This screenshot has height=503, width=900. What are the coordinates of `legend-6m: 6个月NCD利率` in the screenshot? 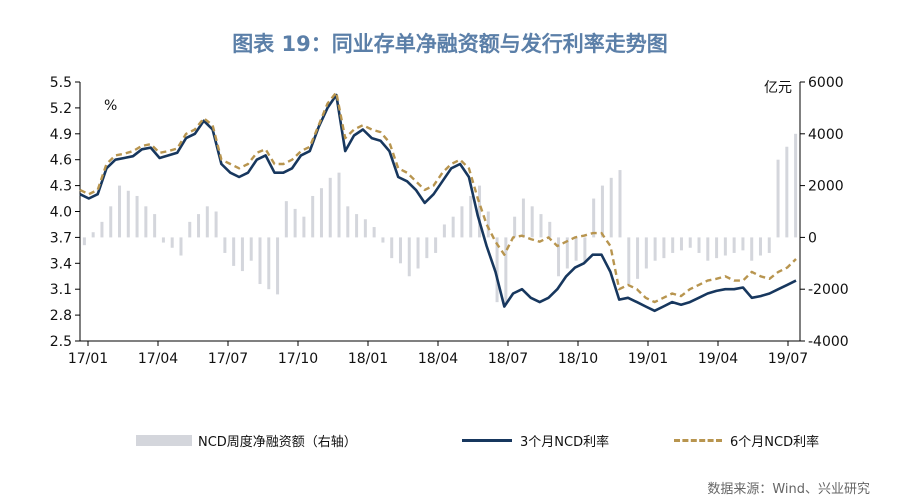 It's located at (746, 440).